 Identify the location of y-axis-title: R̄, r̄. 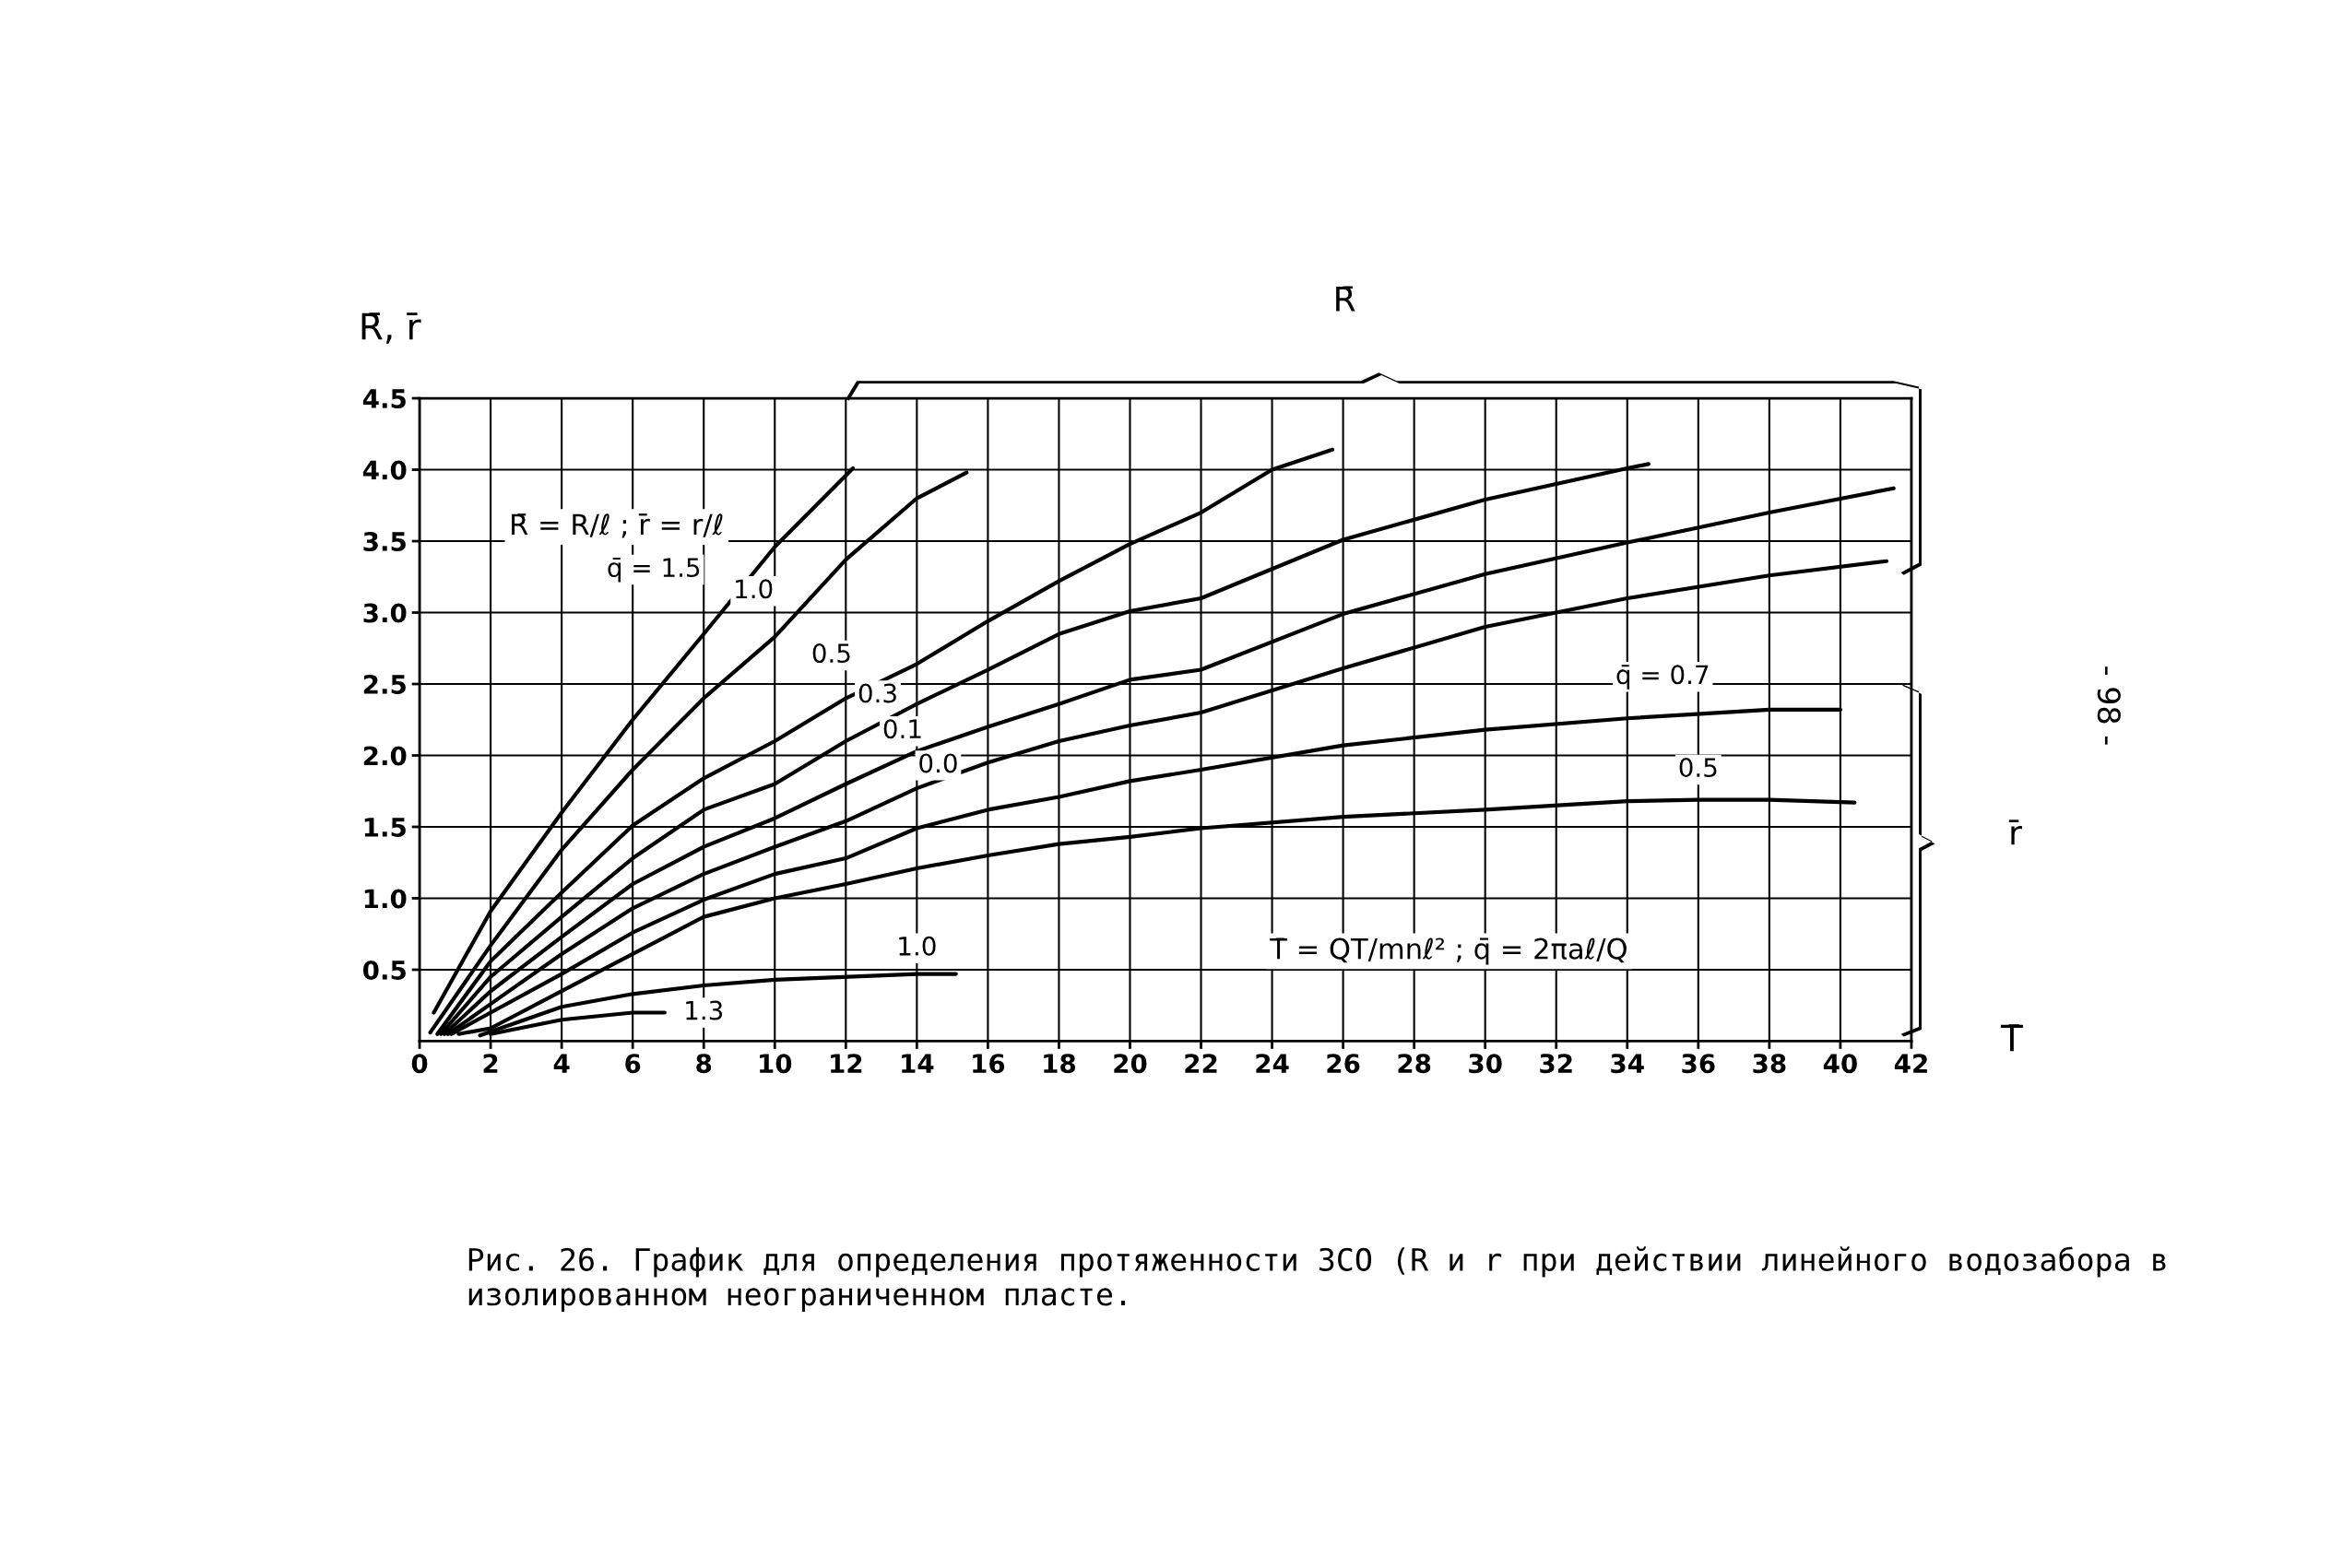
(391, 328).